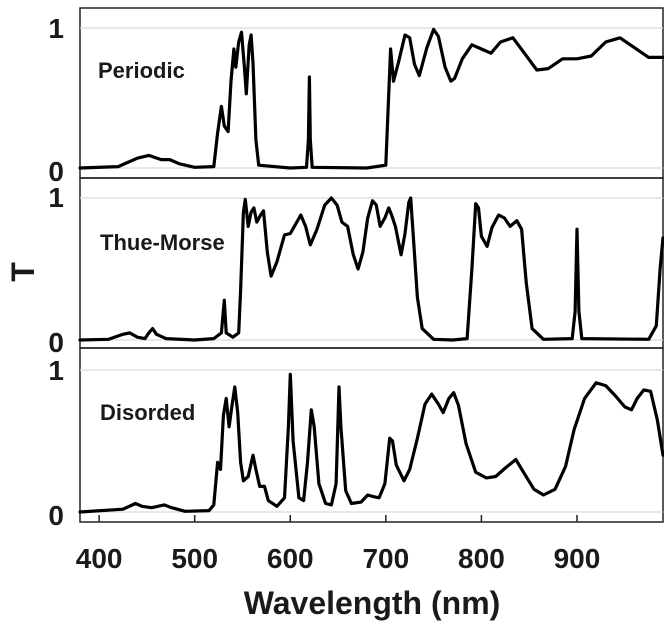 Image resolution: width=664 pixels, height=621 pixels. What do you see at coordinates (56, 342) in the screenshot?
I see `tick-label-y-zero-thue-morse: 0` at bounding box center [56, 342].